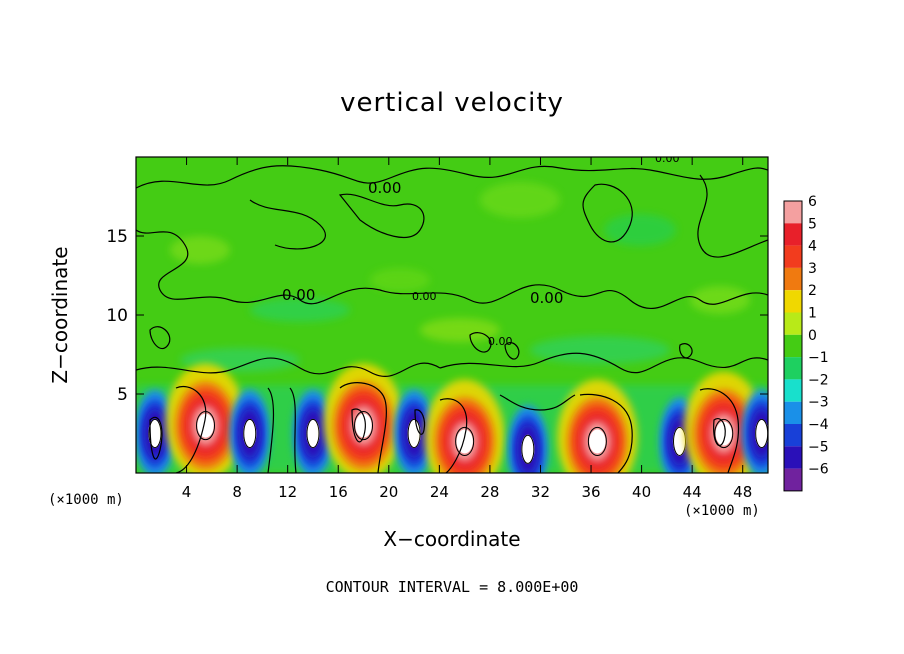 The width and height of the screenshot is (904, 654). I want to click on y-tick-label: 5, so click(122, 395).